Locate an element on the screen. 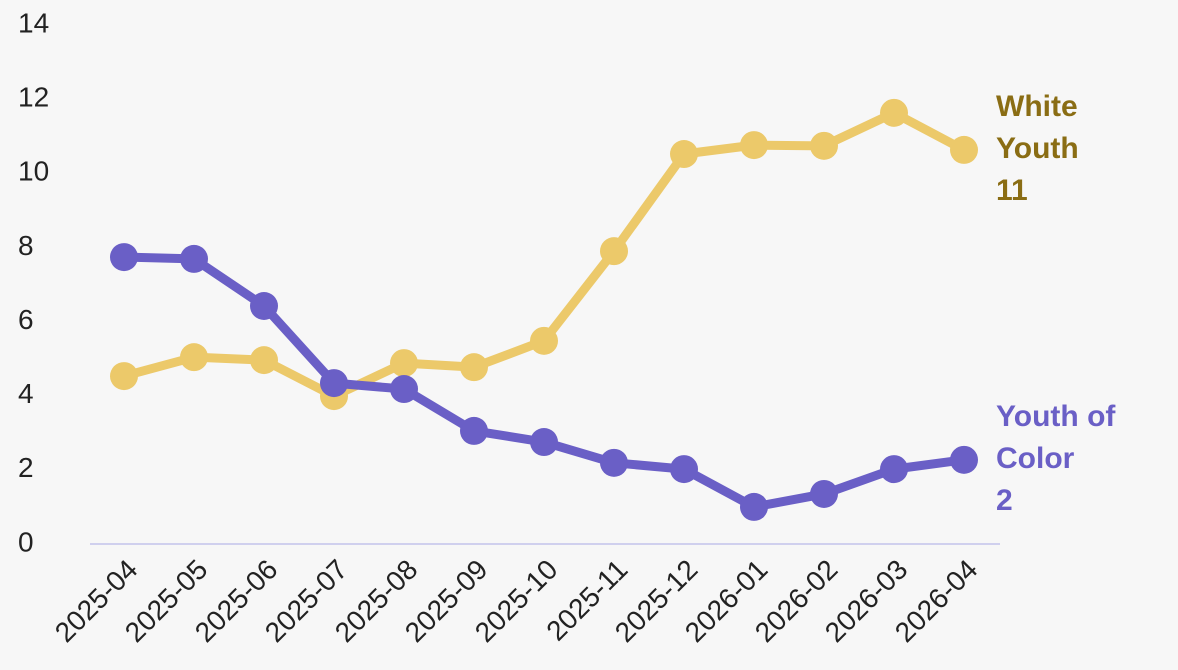 The height and width of the screenshot is (670, 1178). y-tick-label: 4 is located at coordinates (26, 393).